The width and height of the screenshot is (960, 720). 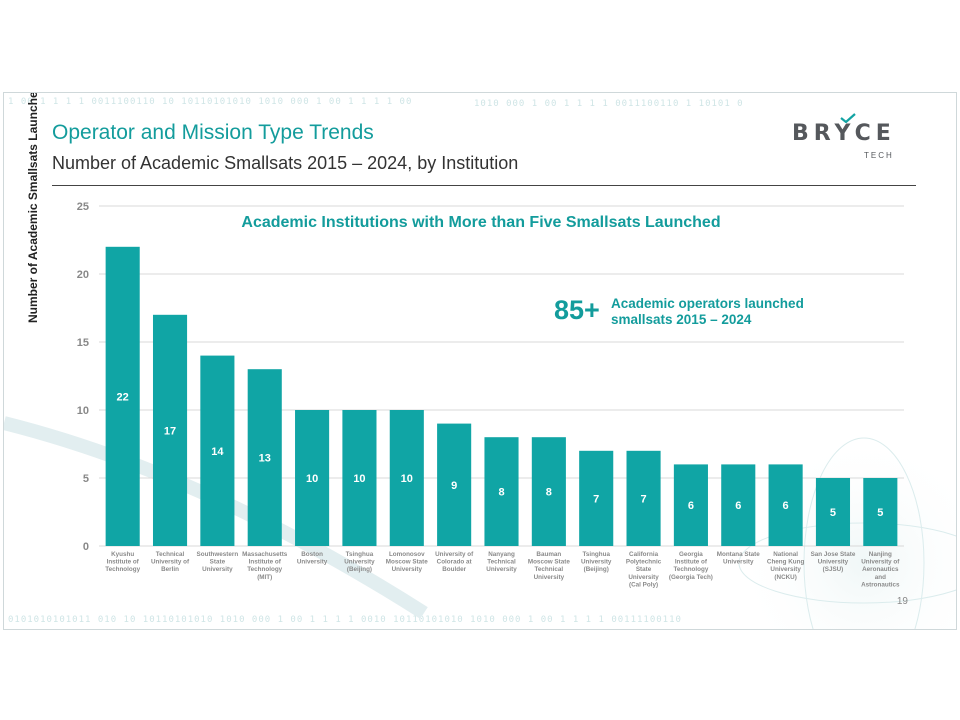 What do you see at coordinates (83, 343) in the screenshot?
I see `y-tick-label: 15` at bounding box center [83, 343].